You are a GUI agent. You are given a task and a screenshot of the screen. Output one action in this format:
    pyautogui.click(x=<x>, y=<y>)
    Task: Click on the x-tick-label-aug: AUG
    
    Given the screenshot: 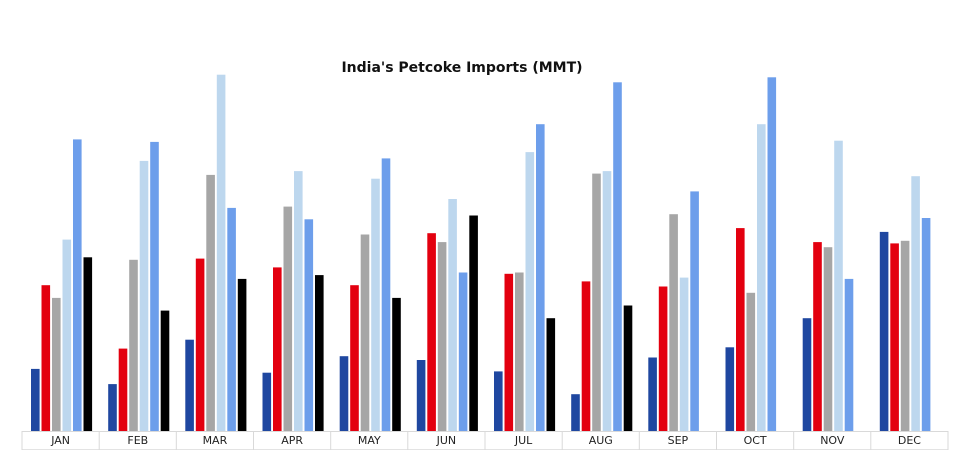 What is the action you would take?
    pyautogui.click(x=601, y=440)
    